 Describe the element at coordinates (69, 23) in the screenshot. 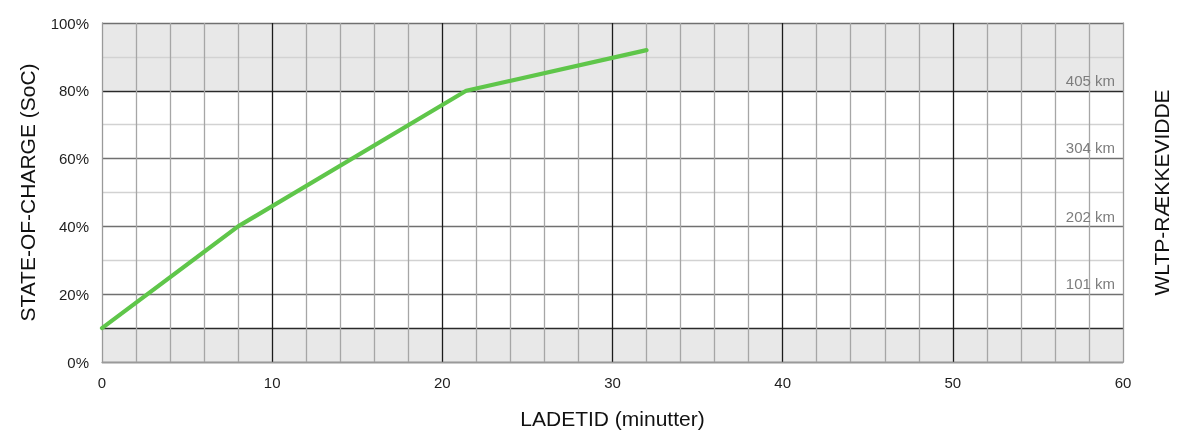

I see `y-tick-label: 100%` at that location.